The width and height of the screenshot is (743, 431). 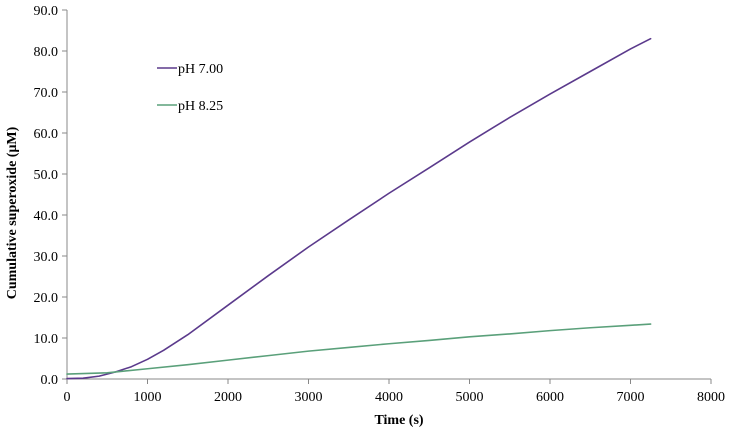 I want to click on y-tick-label: 80.0, so click(x=46, y=52).